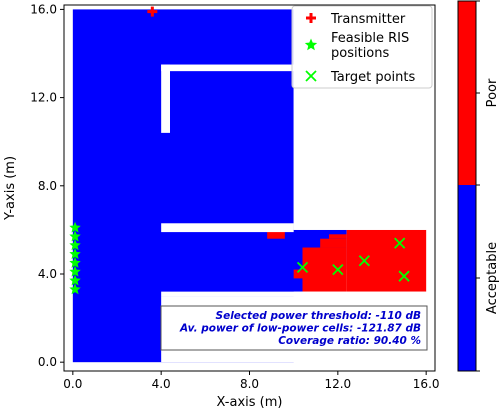  Describe the element at coordinates (152, 11) in the screenshot. I see `transmitter-marker` at that location.